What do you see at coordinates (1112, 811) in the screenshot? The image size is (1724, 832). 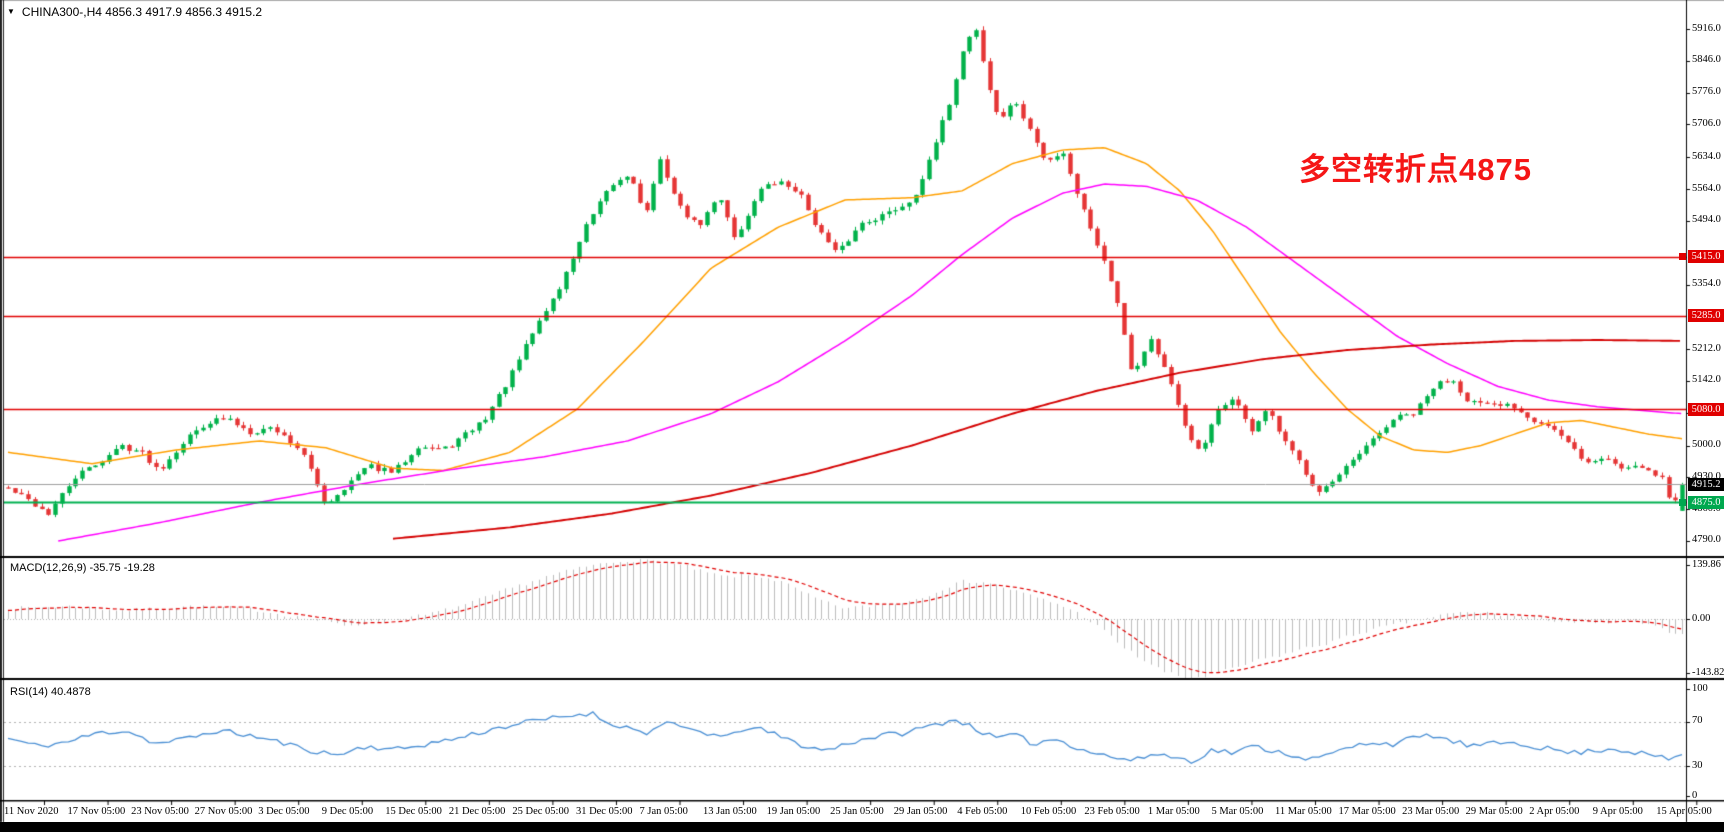 I see `time-axis-label: 23 Feb 05:00` at bounding box center [1112, 811].